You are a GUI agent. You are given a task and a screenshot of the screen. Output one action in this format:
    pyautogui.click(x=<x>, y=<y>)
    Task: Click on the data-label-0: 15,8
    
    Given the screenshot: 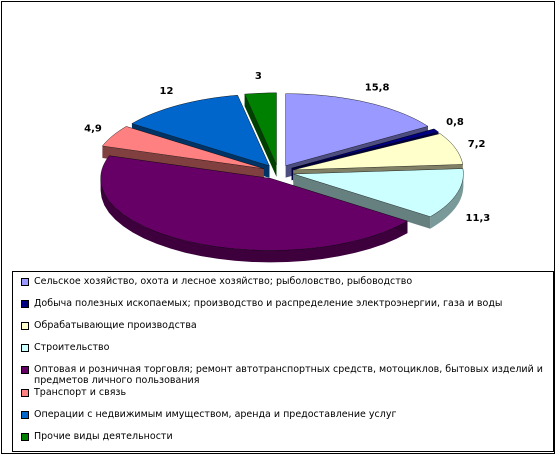 What is the action you would take?
    pyautogui.click(x=377, y=88)
    